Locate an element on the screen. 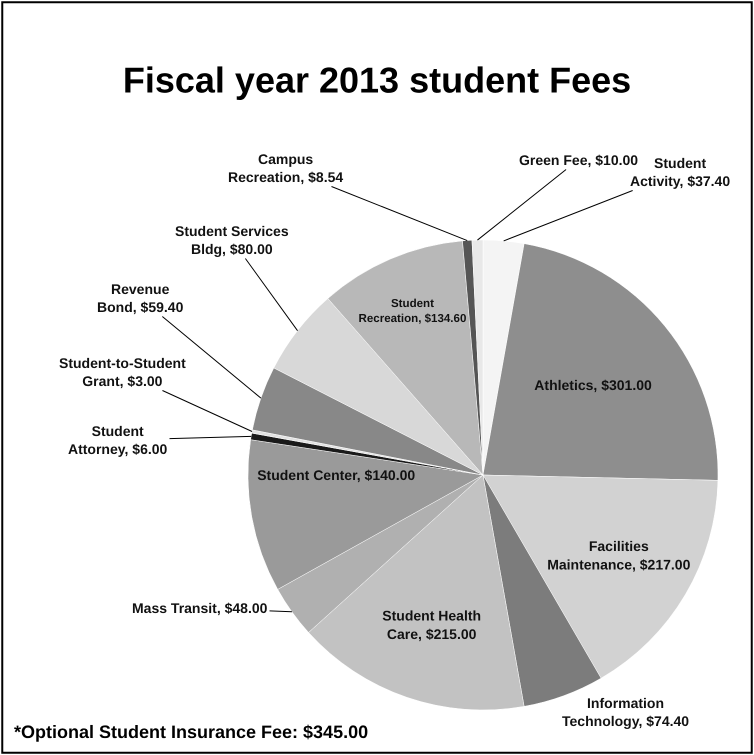 This screenshot has width=754, height=755. slice-label: Mass Transit, $48.00 is located at coordinates (200, 608).